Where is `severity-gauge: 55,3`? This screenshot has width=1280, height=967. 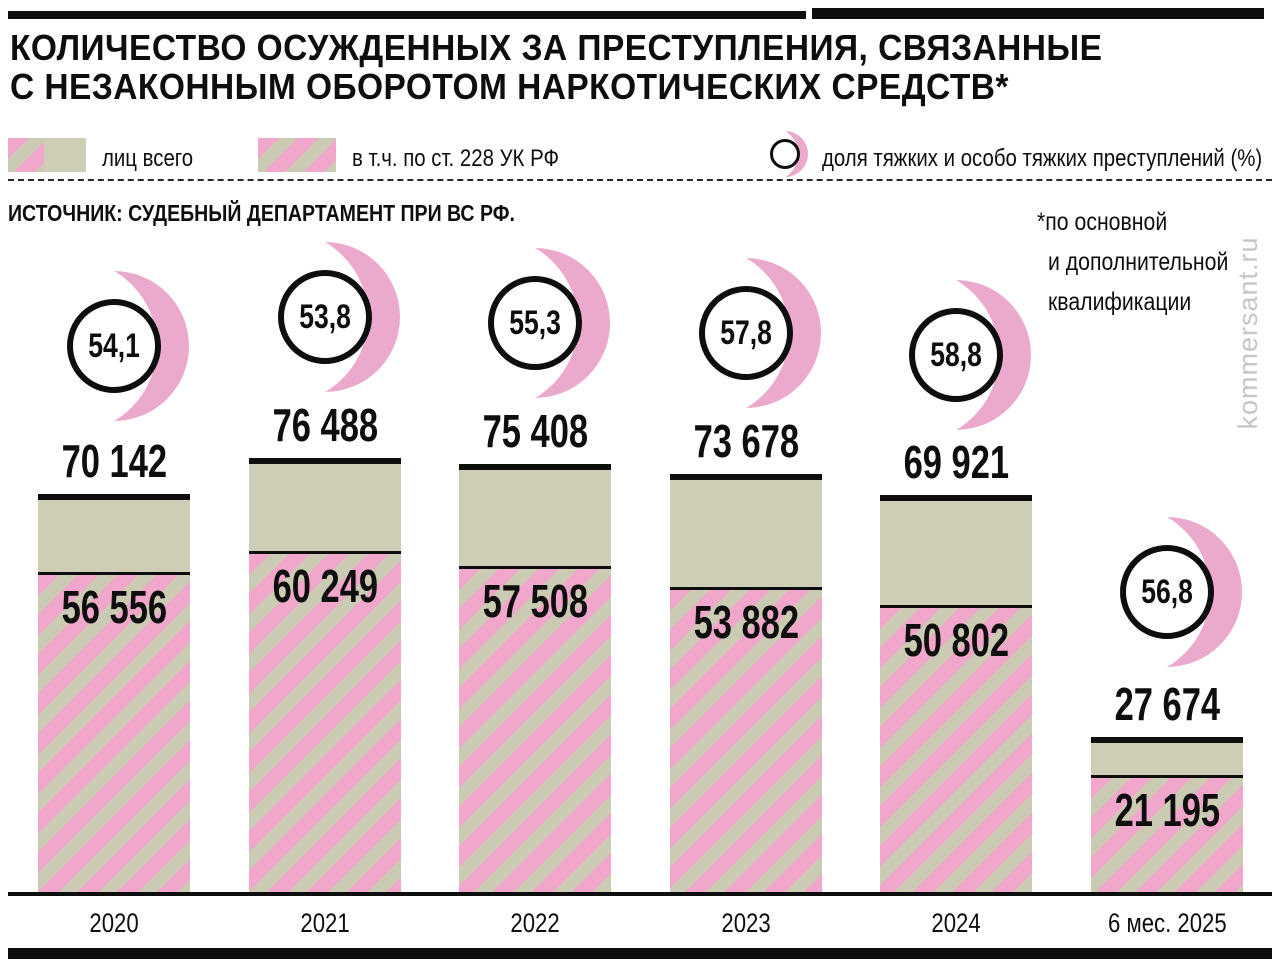 severity-gauge: 55,3 is located at coordinates (507, 323).